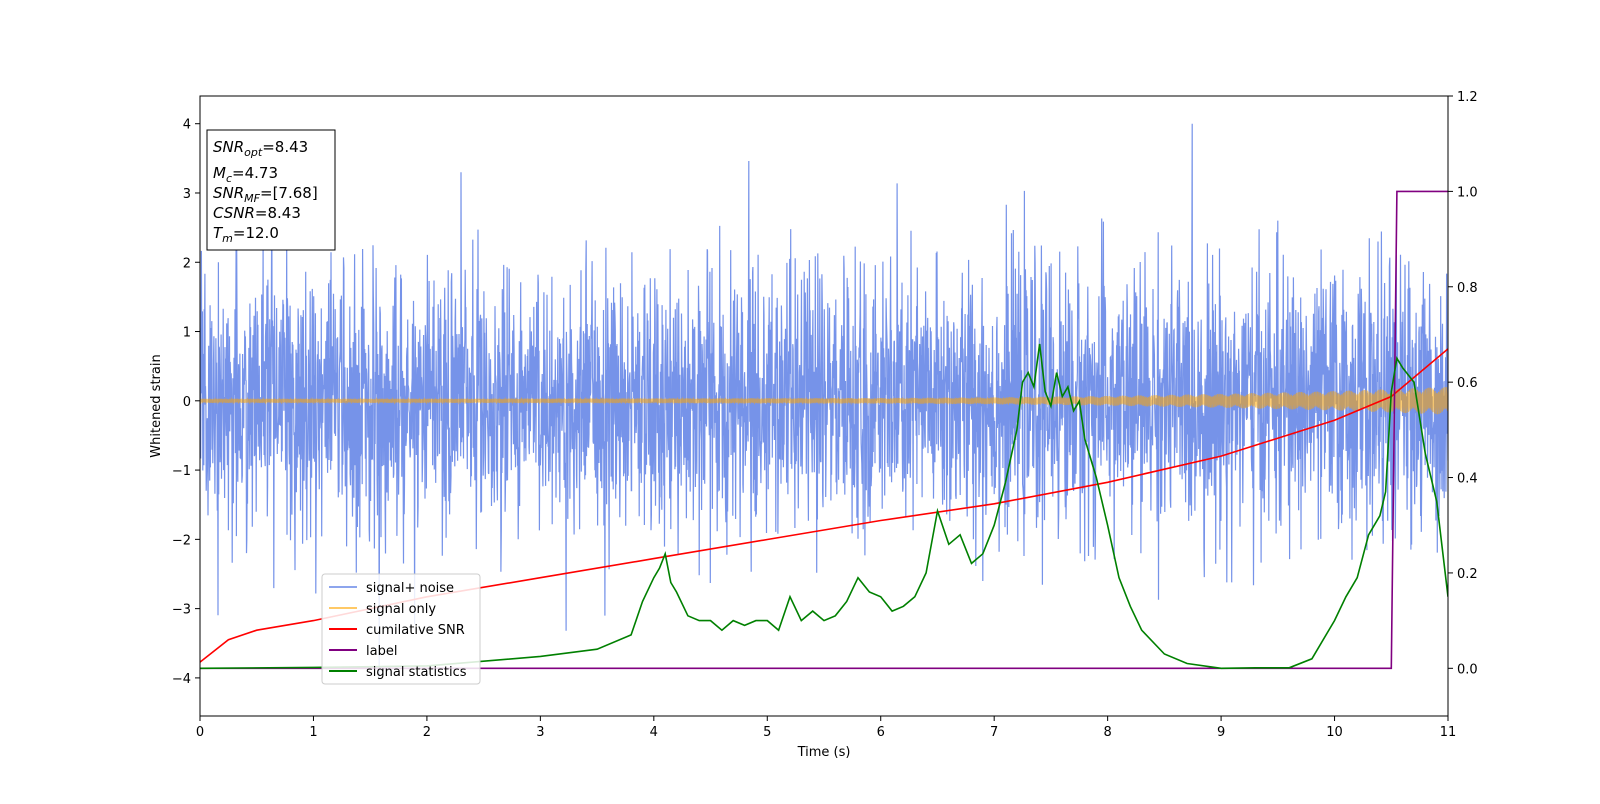  What do you see at coordinates (1467, 669) in the screenshot?
I see `y2-tick-label: 0.0` at bounding box center [1467, 669].